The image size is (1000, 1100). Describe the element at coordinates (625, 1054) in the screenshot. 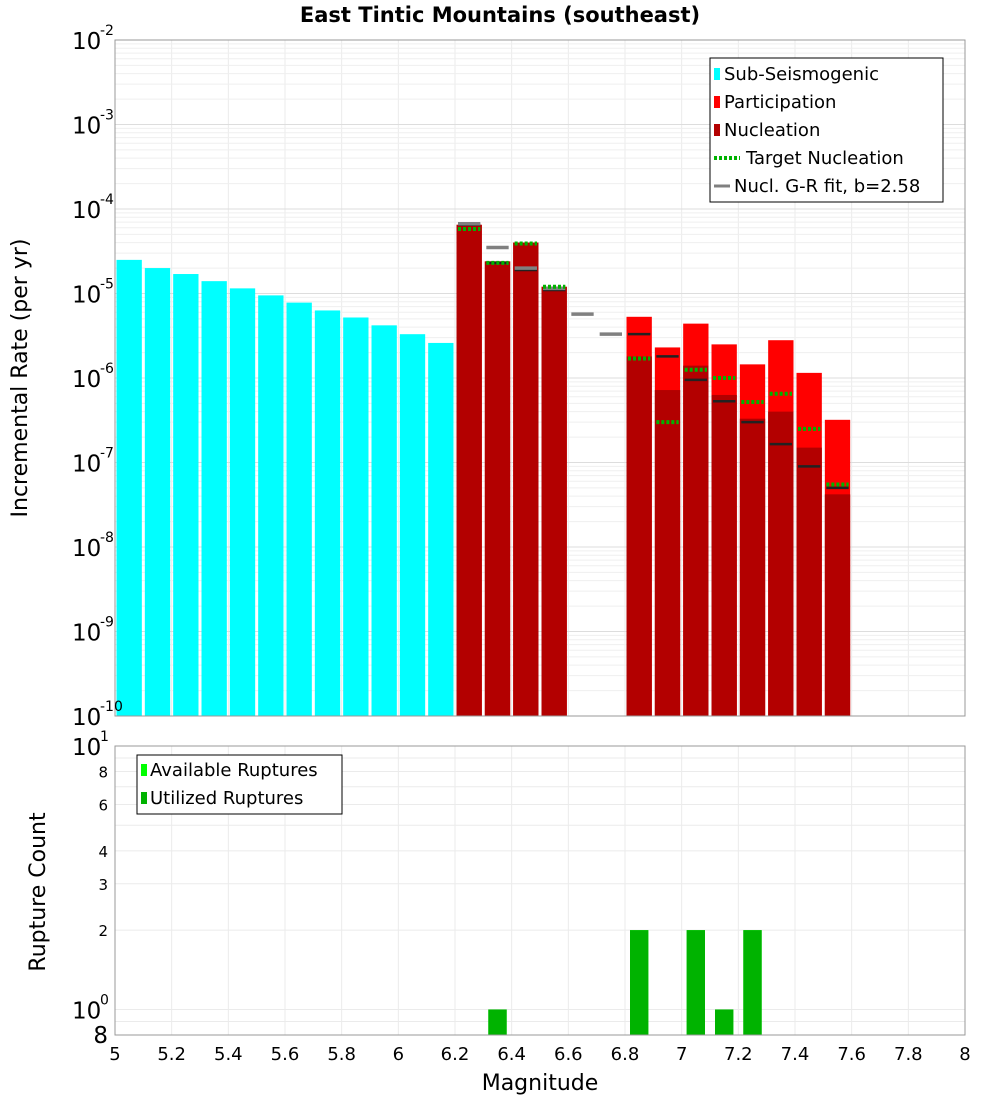

I see `x-tick-label: 6.8` at that location.